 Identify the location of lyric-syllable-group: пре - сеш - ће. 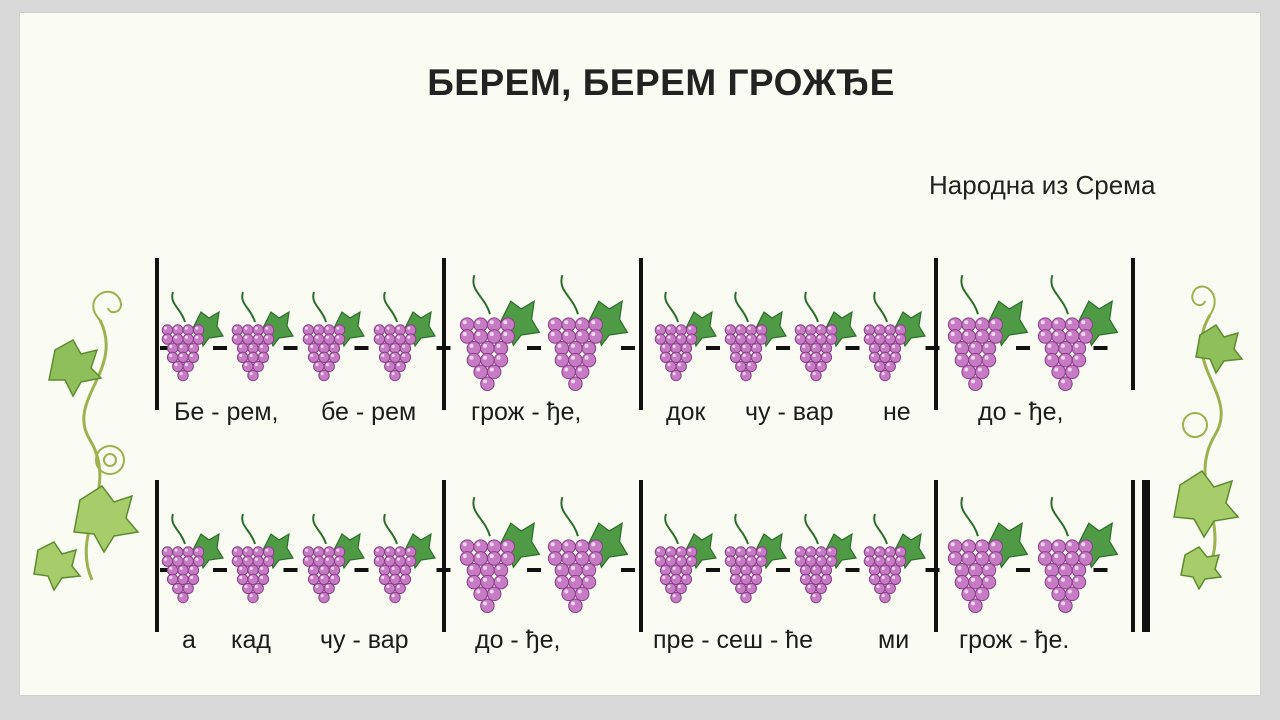
(733, 640).